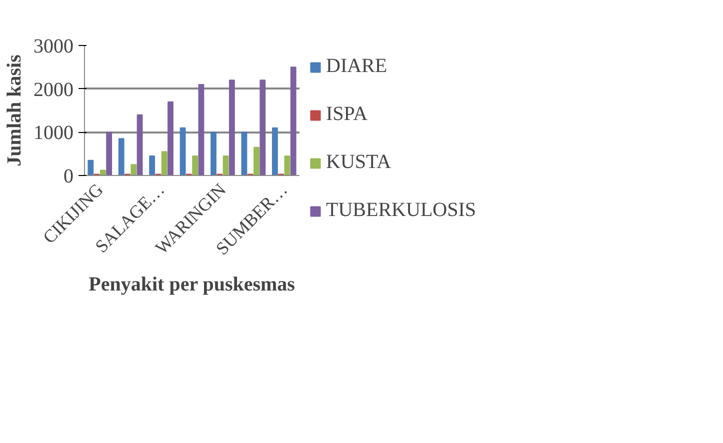 The height and width of the screenshot is (443, 723). What do you see at coordinates (15, 110) in the screenshot?
I see `y-axis-title: Jumlah kasis` at bounding box center [15, 110].